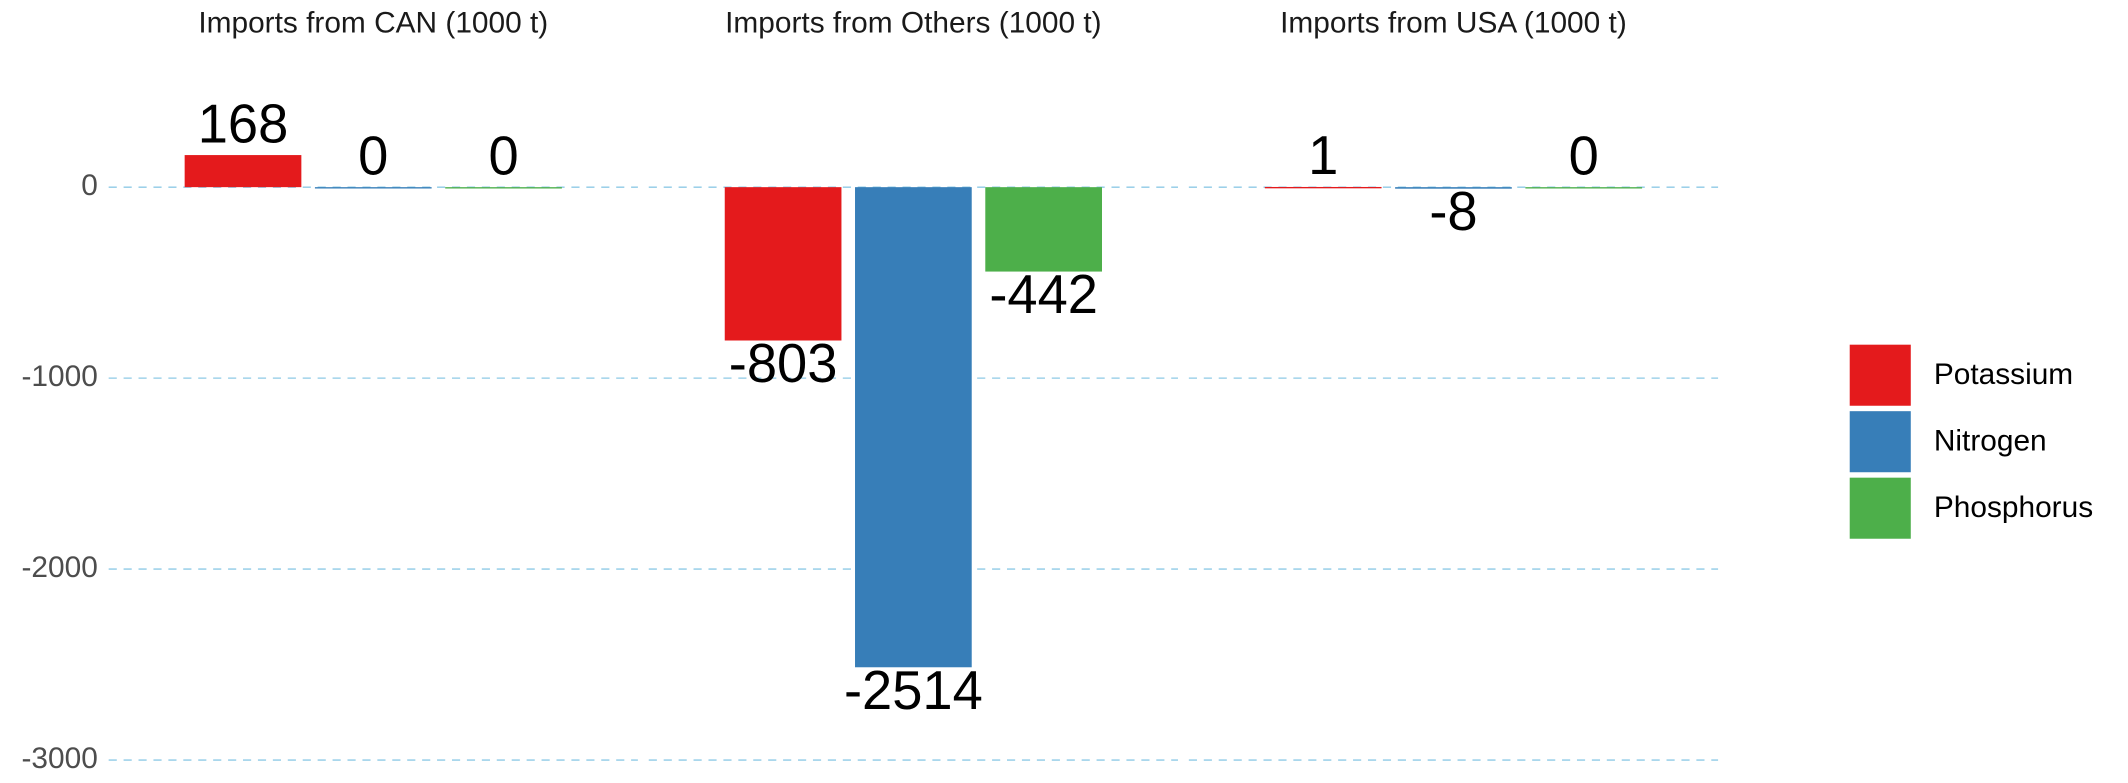 The width and height of the screenshot is (2128, 783). What do you see at coordinates (59, 567) in the screenshot?
I see `y-tick-label: -2000` at bounding box center [59, 567].